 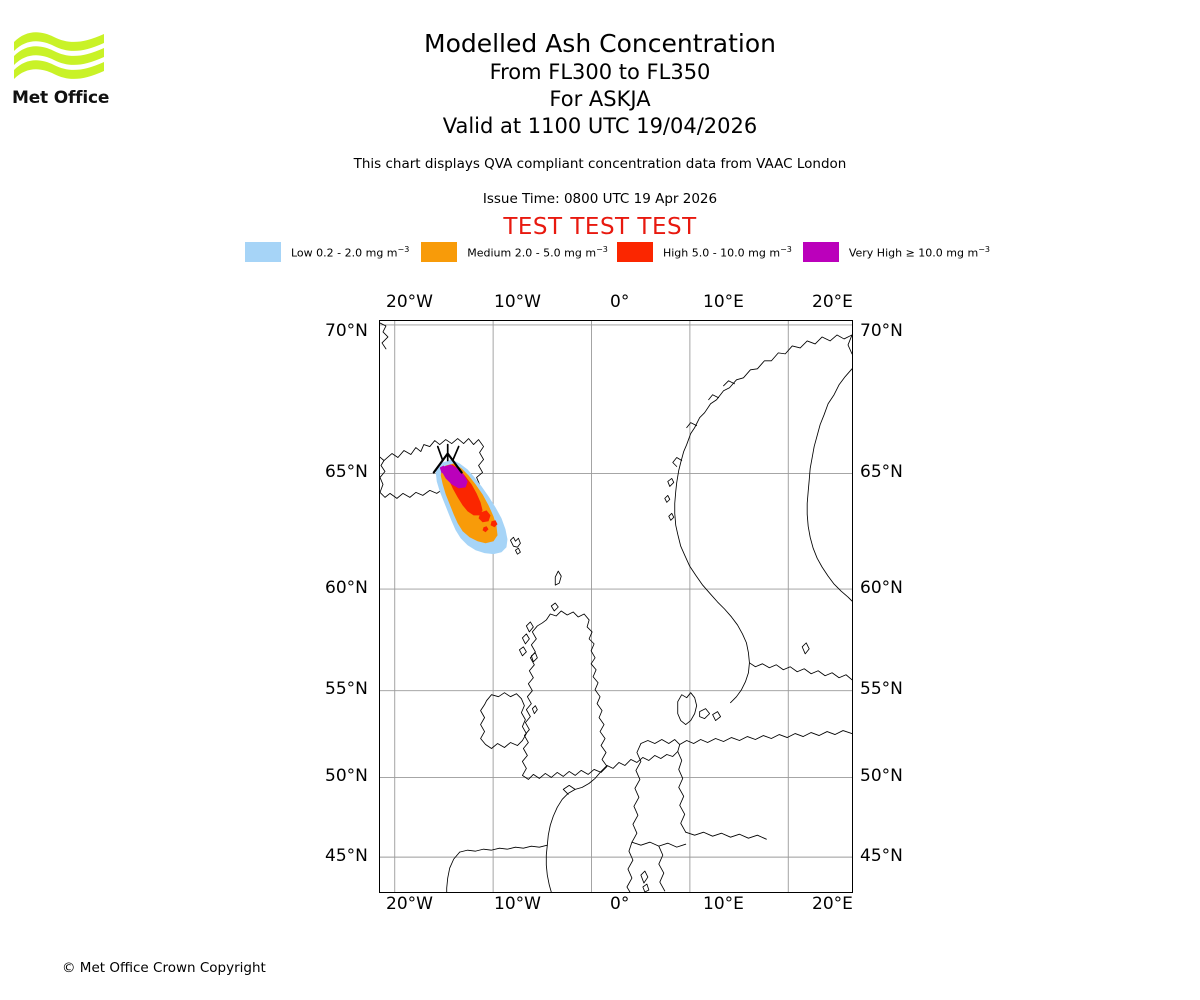 What do you see at coordinates (881, 689) in the screenshot?
I see `lat-label-right-3: 55°N` at bounding box center [881, 689].